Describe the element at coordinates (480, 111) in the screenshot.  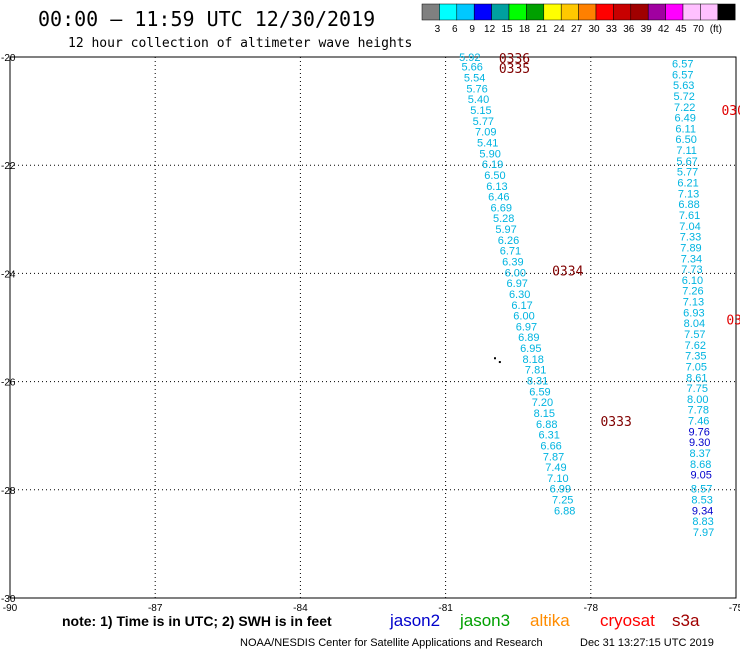
I see `wave-height-value: 5.15` at that location.